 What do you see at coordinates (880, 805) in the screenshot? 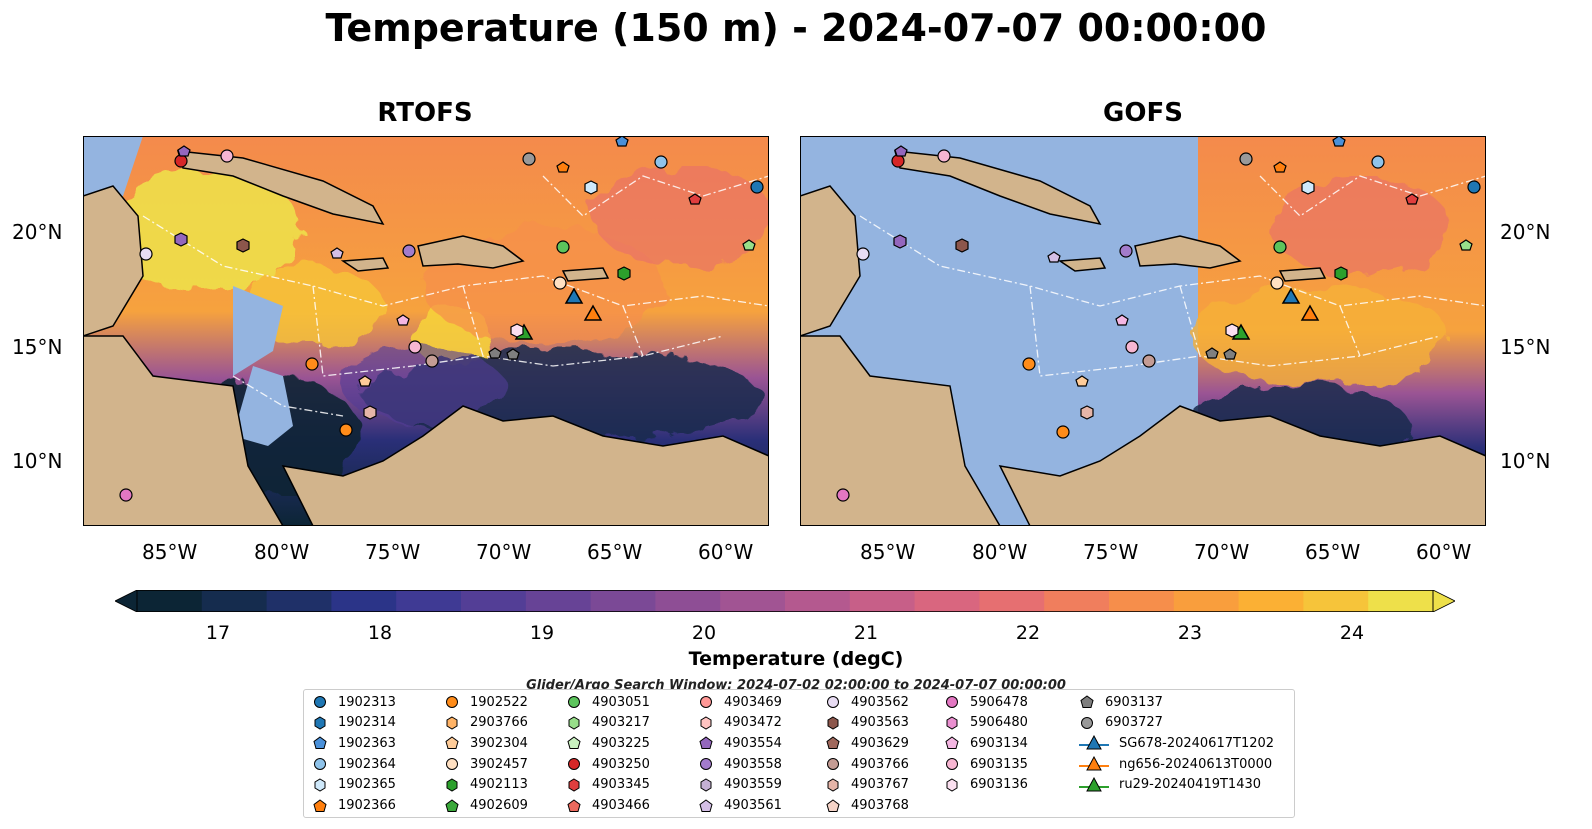
I see `legend-label: 4903768` at bounding box center [880, 805].